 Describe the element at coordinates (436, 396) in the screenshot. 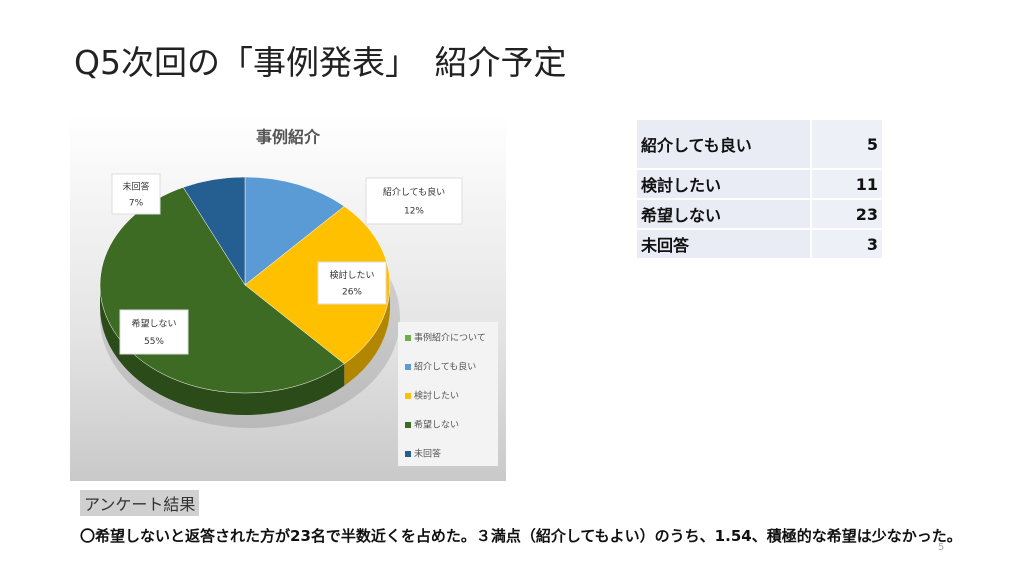

I see `legend-label: 検討したい` at that location.